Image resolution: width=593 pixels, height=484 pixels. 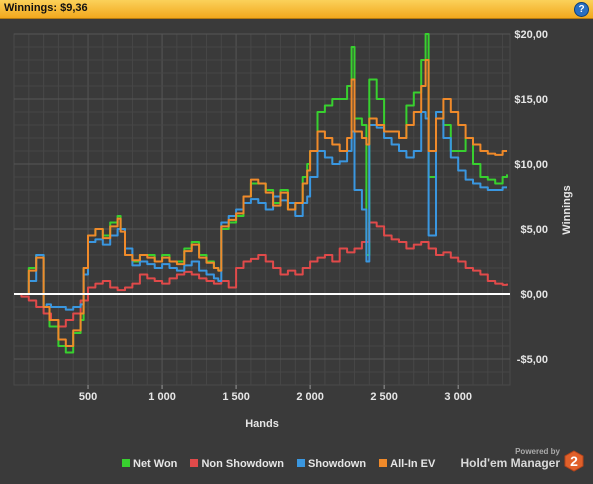 I want to click on x-tick-label: 2 000, so click(x=310, y=397).